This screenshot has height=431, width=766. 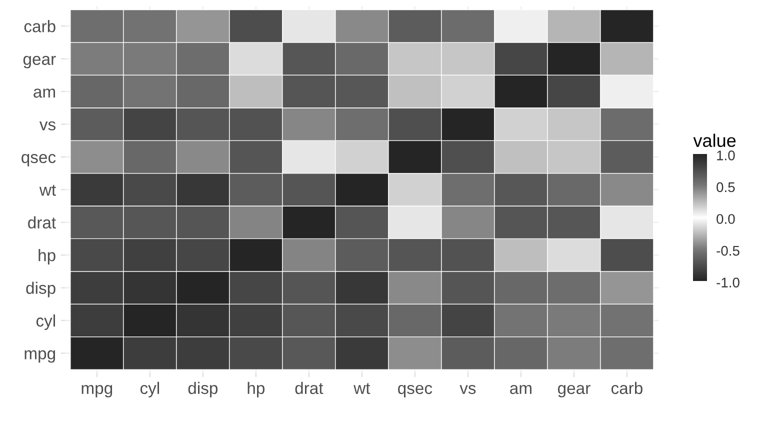 I want to click on y-tick-label: hp, so click(x=47, y=257).